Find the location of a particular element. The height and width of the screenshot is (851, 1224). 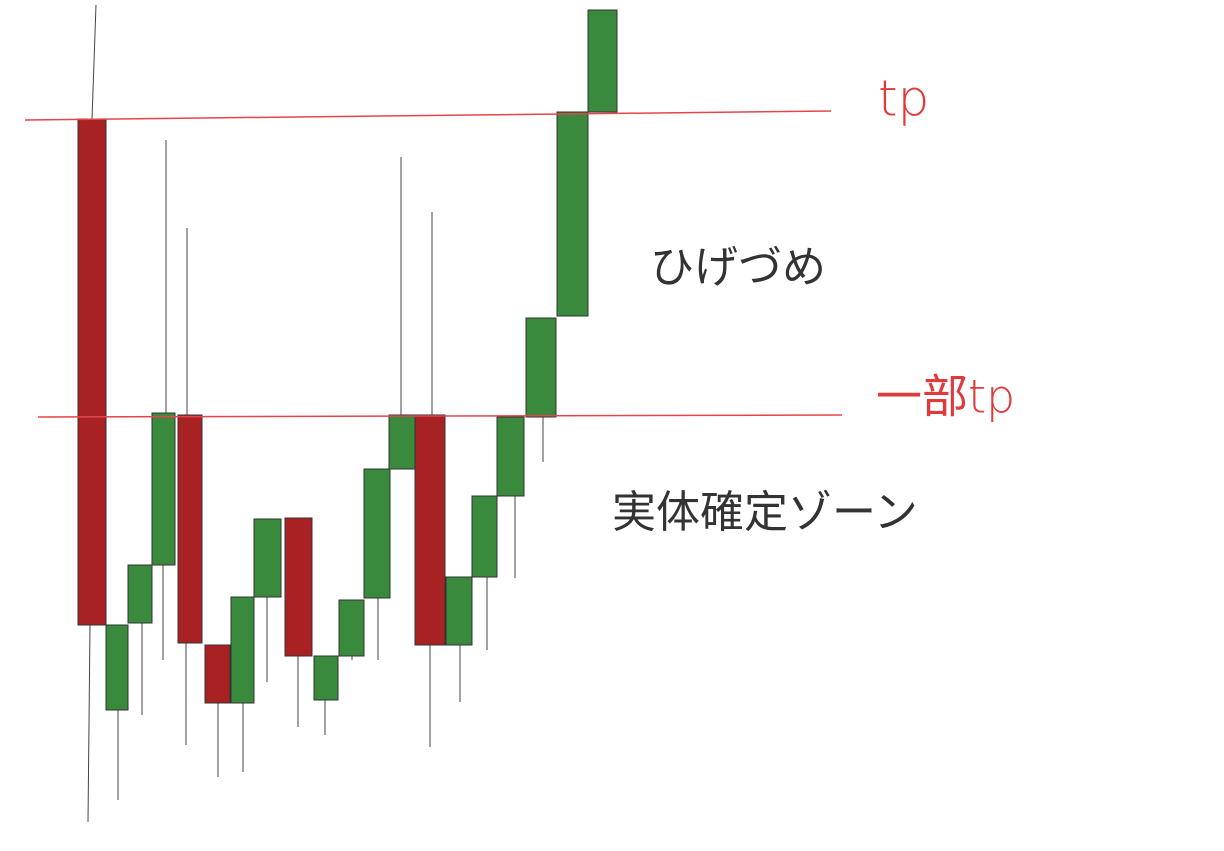

tp-label: tp is located at coordinates (903, 99).